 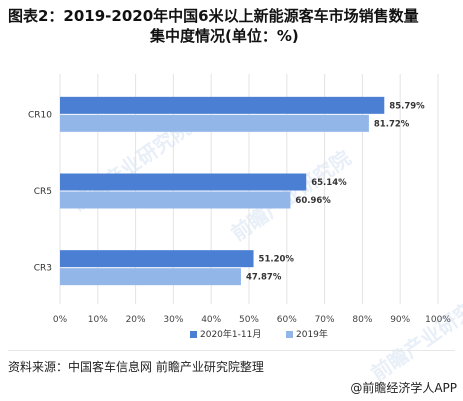 What do you see at coordinates (264, 278) in the screenshot?
I see `data-label: 47.87%` at bounding box center [264, 278].